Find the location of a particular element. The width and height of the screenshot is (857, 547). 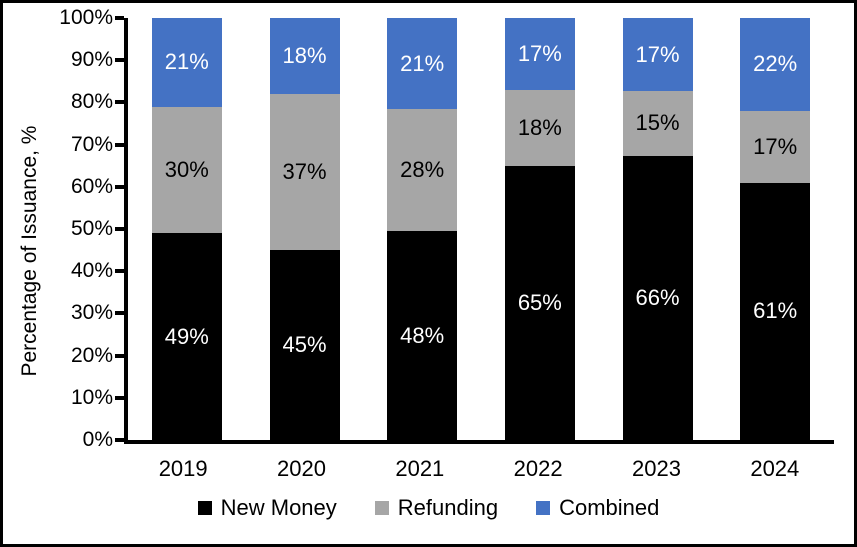

stacked-bar-2021: 21% 28% 48% is located at coordinates (422, 229).